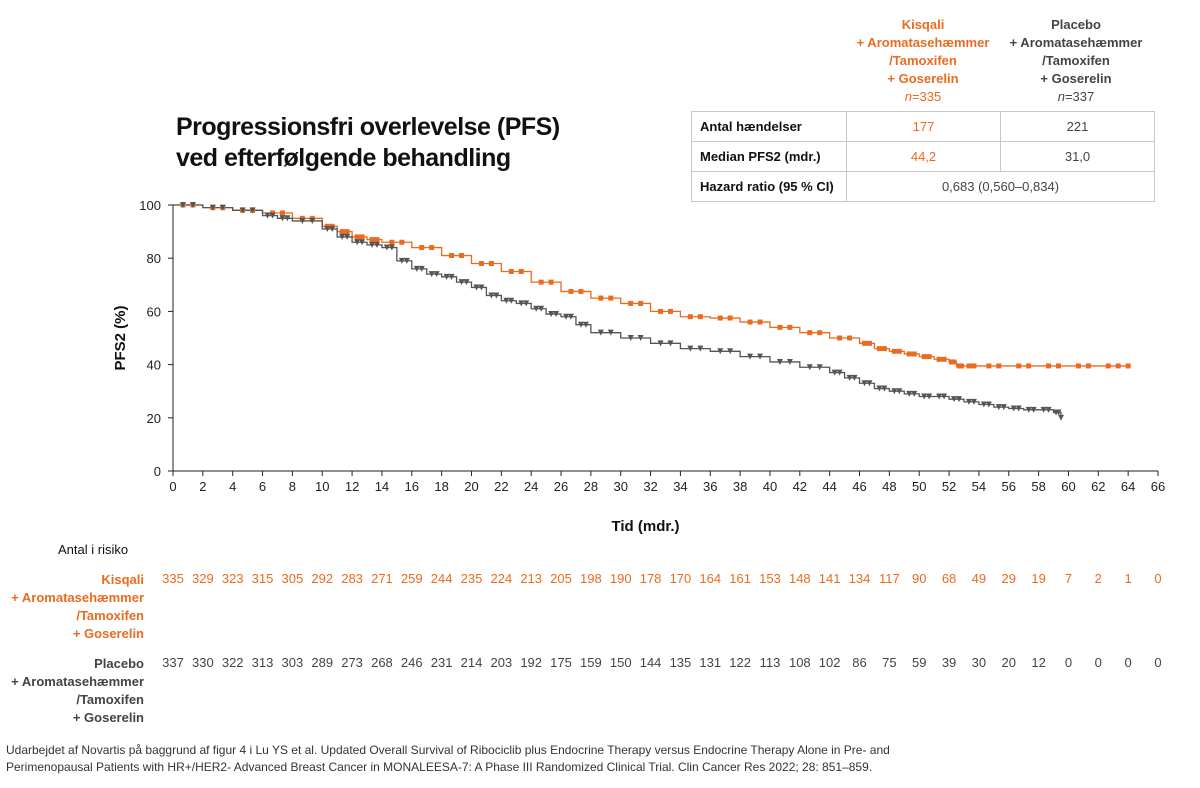 The width and height of the screenshot is (1200, 788). Describe the element at coordinates (650, 578) in the screenshot. I see `at-risk-kisqali-value: 178` at that location.